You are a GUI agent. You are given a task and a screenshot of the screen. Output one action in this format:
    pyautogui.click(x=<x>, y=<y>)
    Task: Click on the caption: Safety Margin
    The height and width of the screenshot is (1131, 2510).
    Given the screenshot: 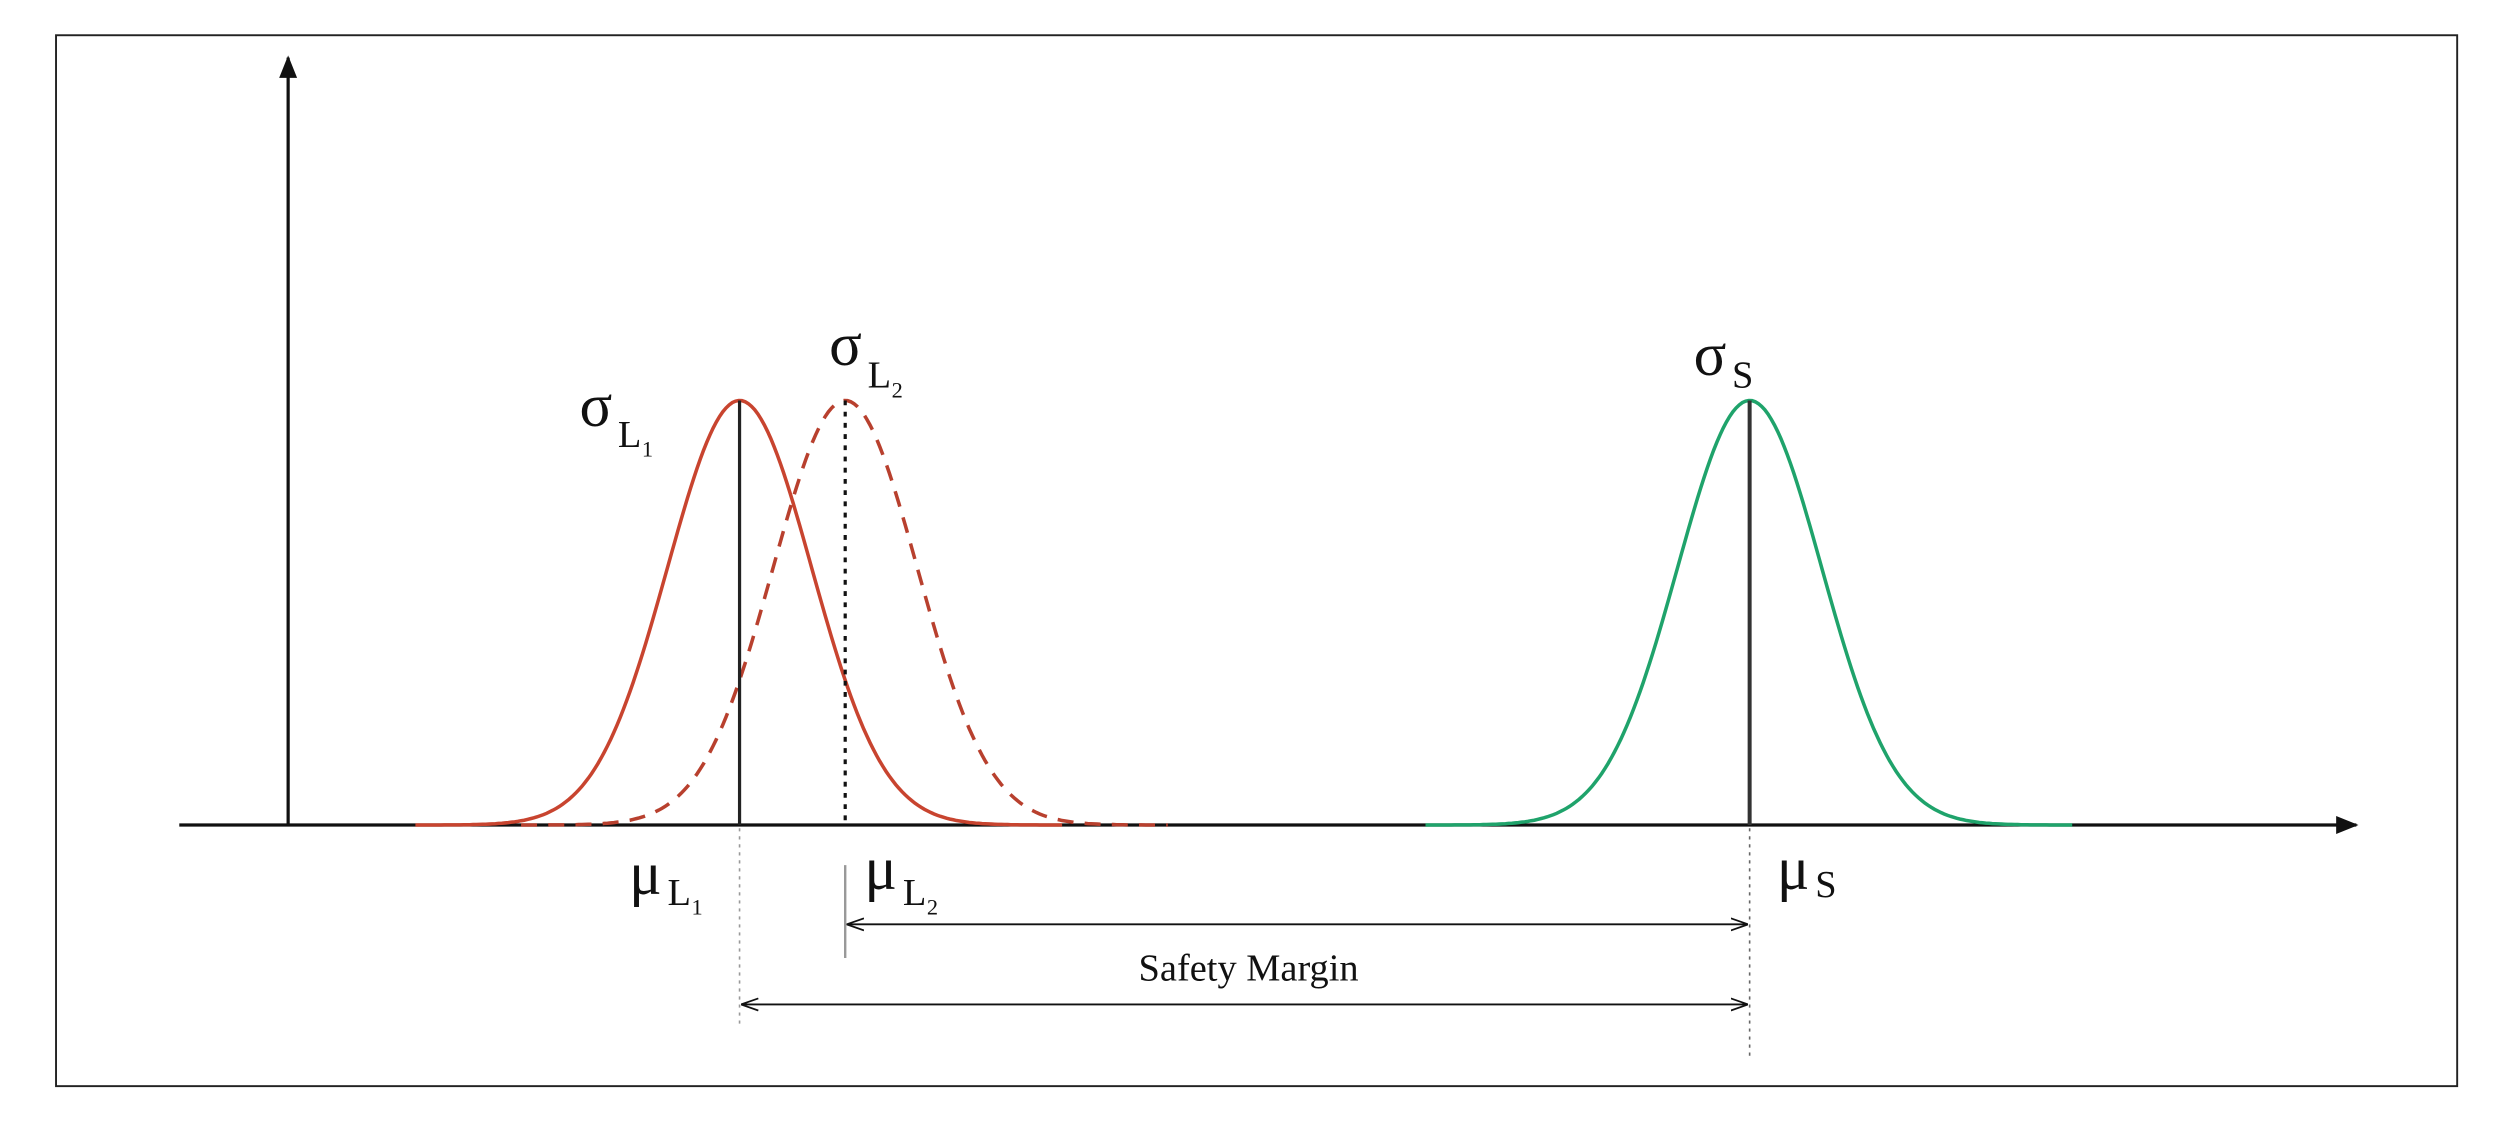 What is the action you would take?
    pyautogui.click(x=1249, y=968)
    